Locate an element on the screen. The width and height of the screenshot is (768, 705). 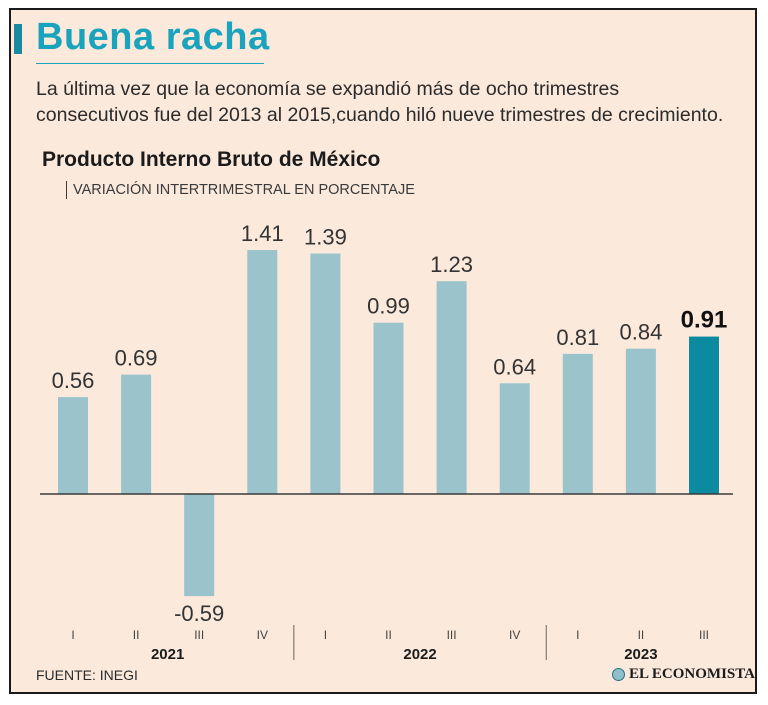
quarter-label-8: I is located at coordinates (577, 635).